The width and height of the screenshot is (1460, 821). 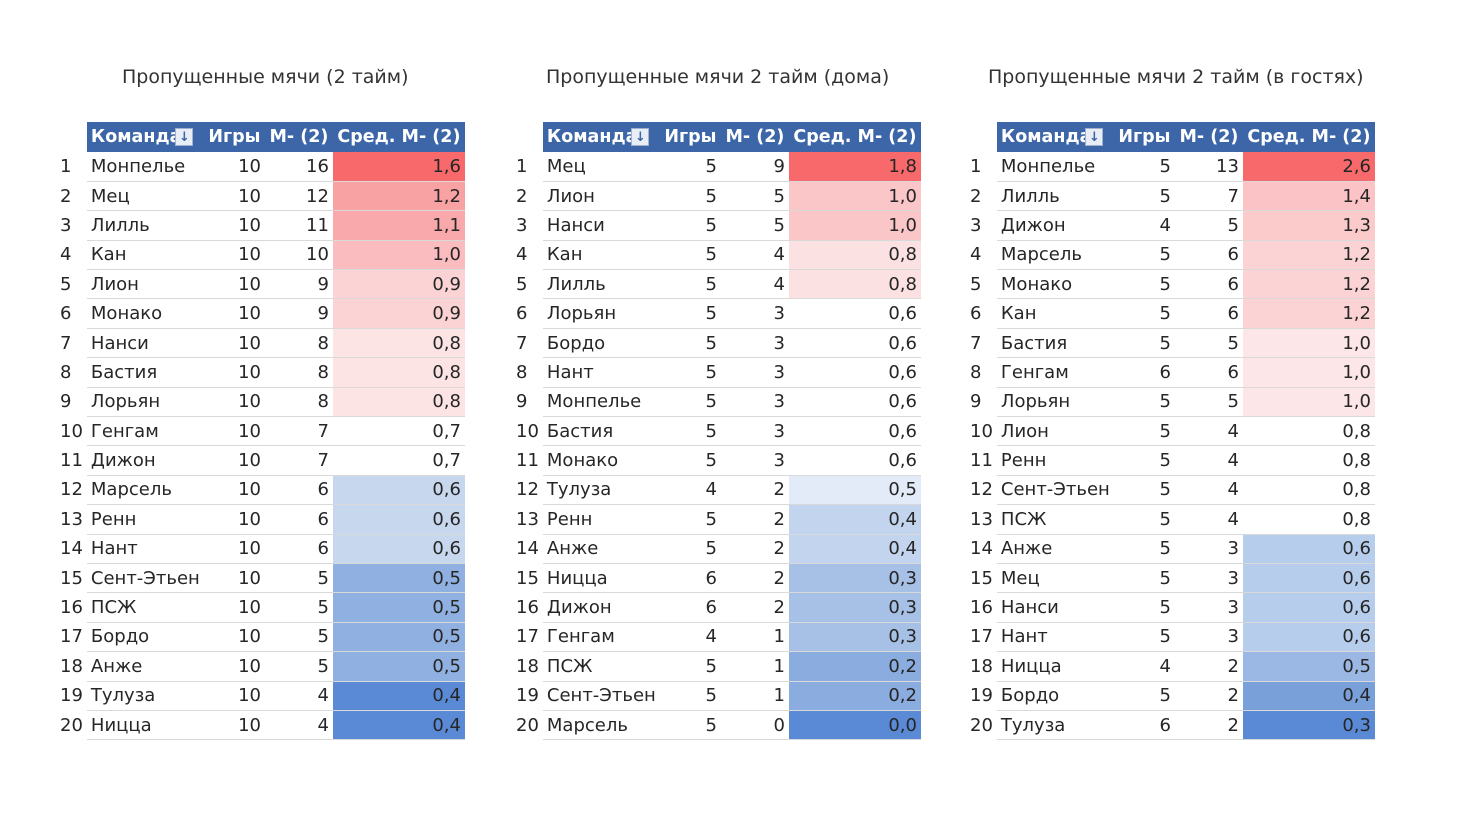 What do you see at coordinates (66, 402) in the screenshot?
I see `rank-cell: 9` at bounding box center [66, 402].